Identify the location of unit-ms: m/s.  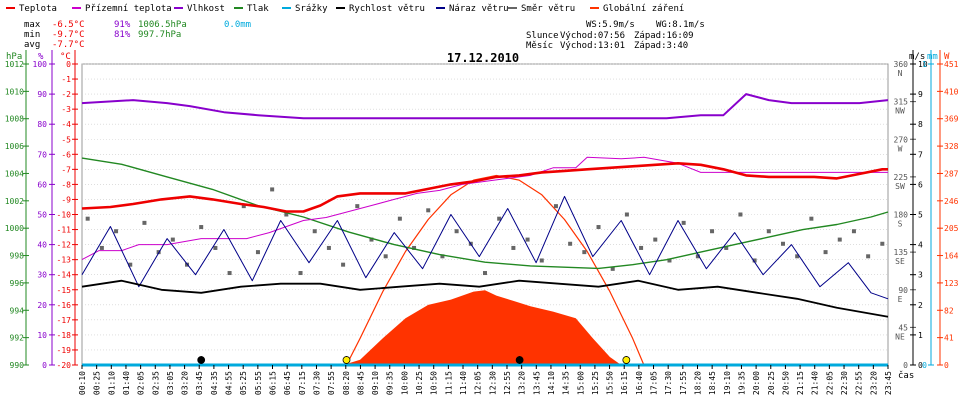
(917, 57).